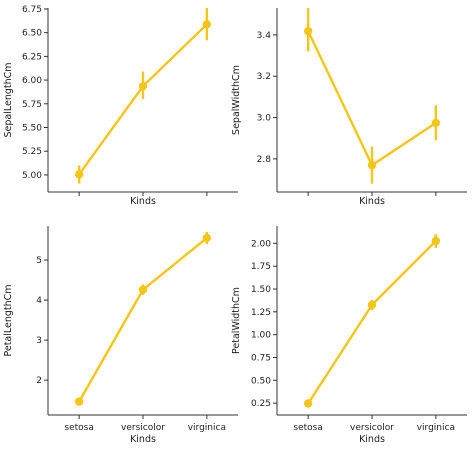 This screenshot has width=474, height=451. What do you see at coordinates (261, 404) in the screenshot?
I see `y-tick-label: 0.25` at bounding box center [261, 404].